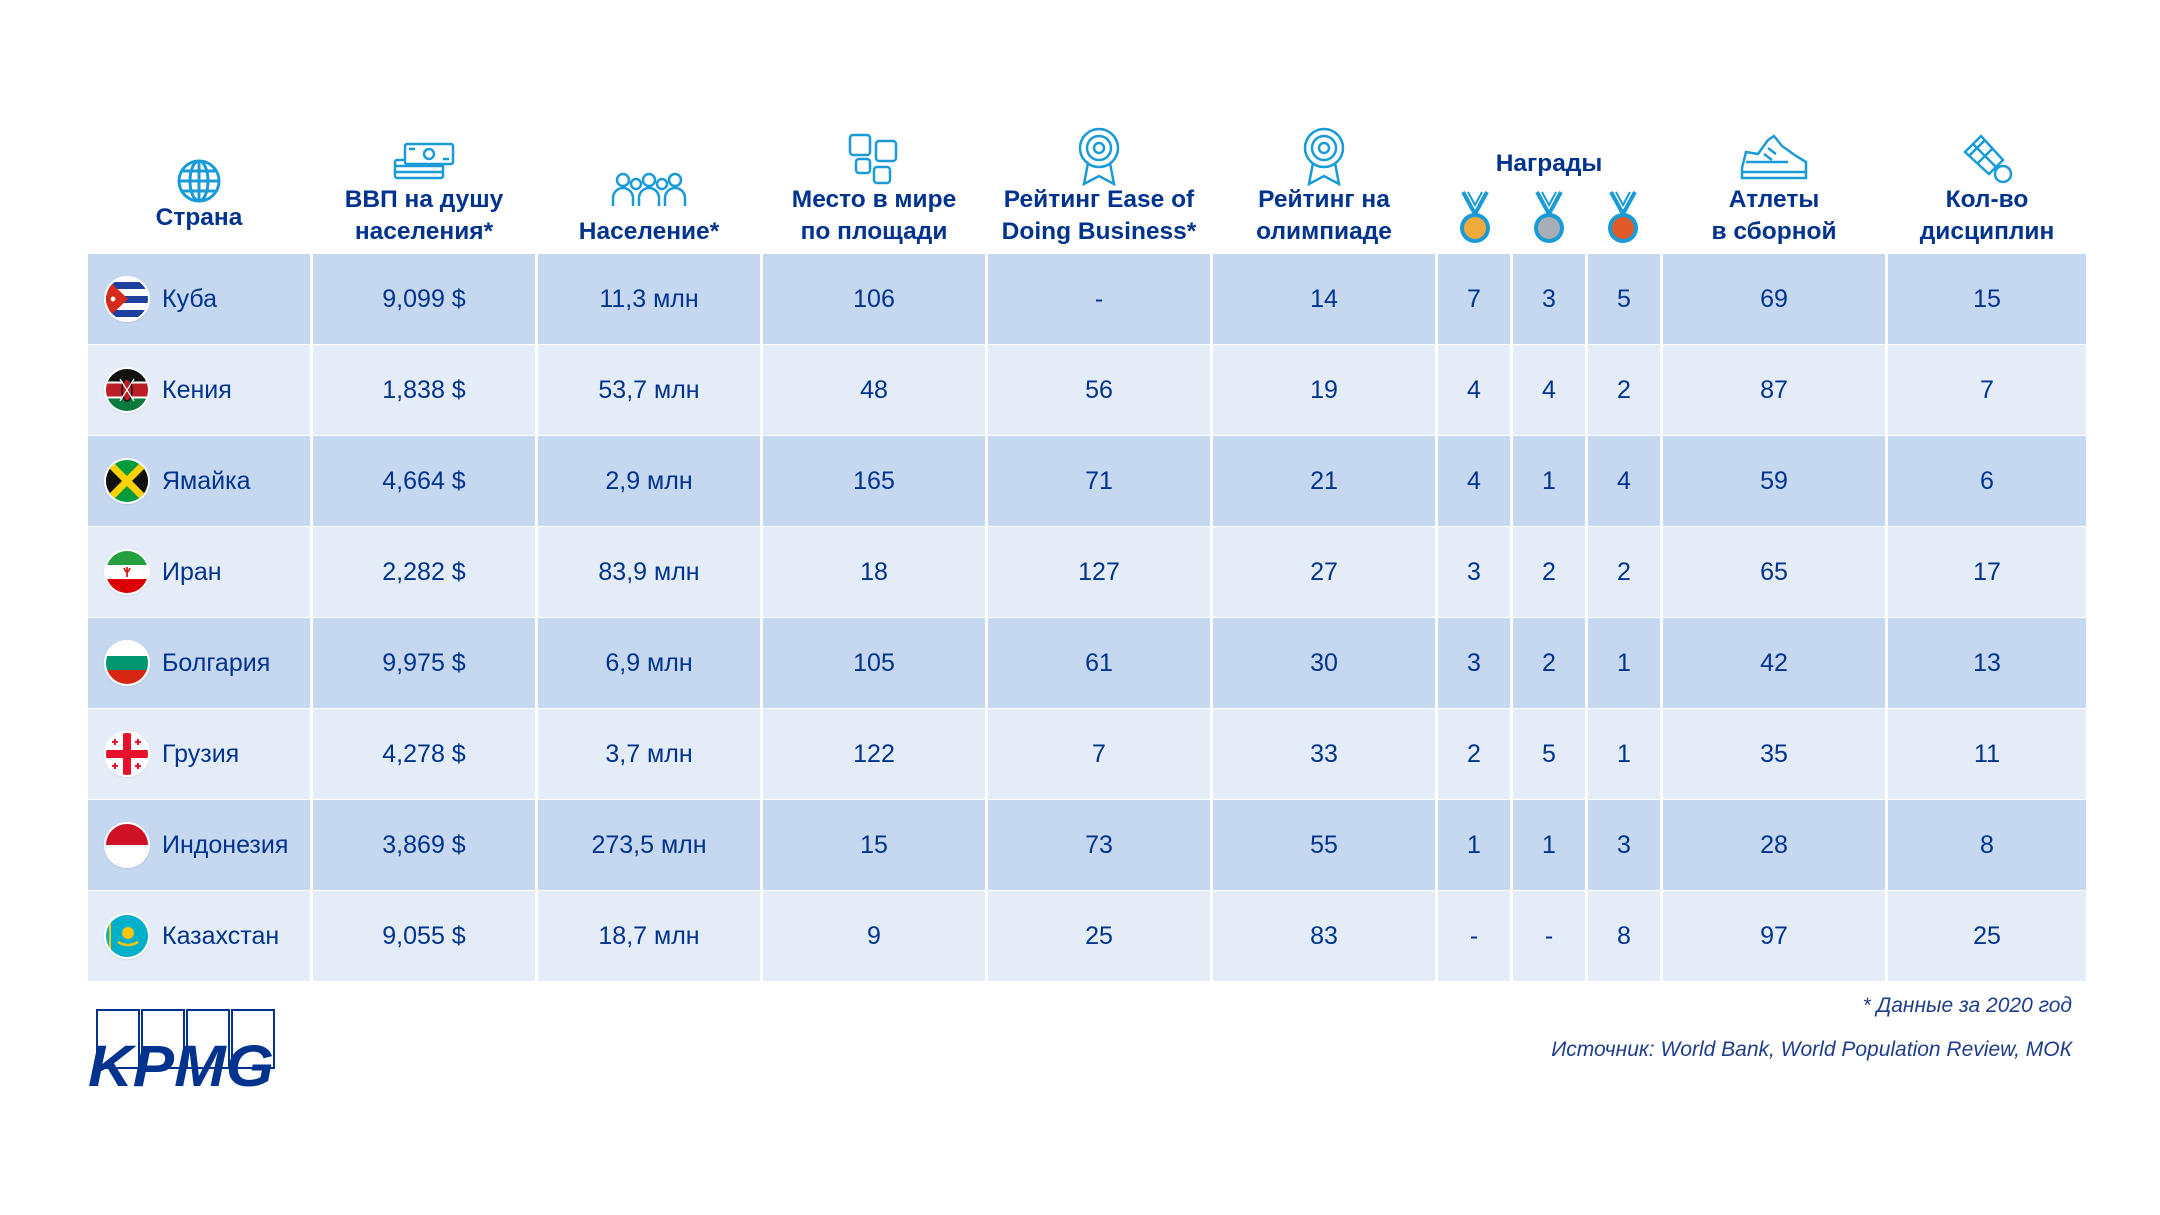  Describe the element at coordinates (127, 754) in the screenshot. I see `flag-georgia-icon` at that location.